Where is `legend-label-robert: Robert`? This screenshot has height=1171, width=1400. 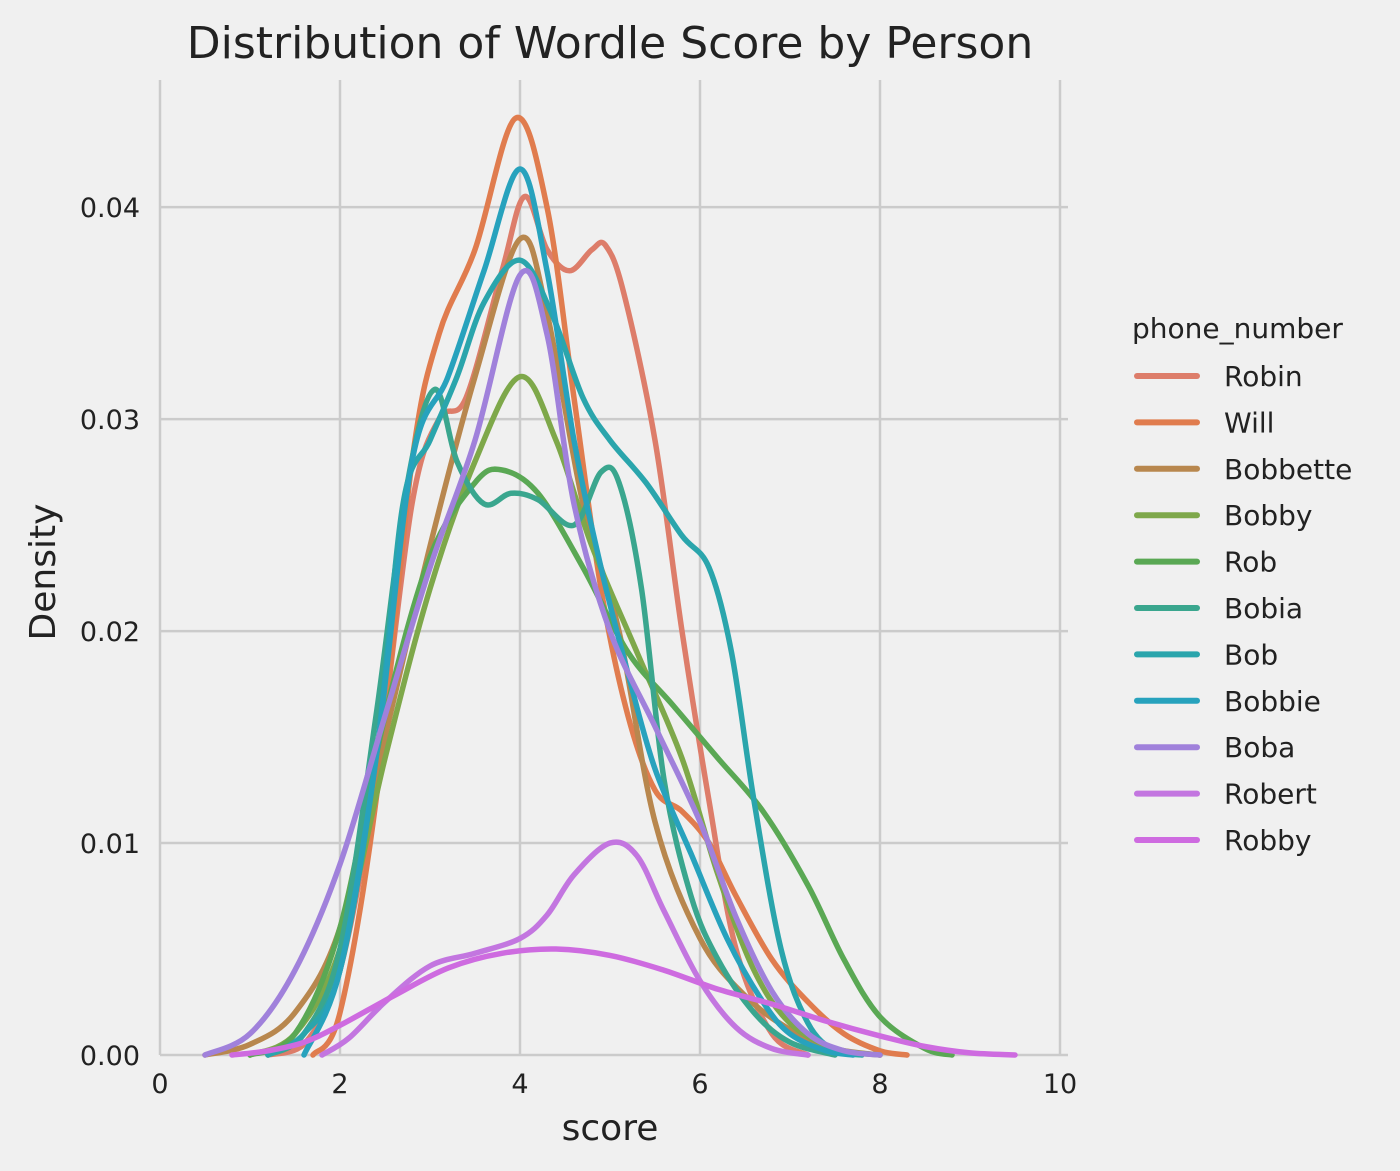
legend-label-robert: Robert is located at coordinates (1270, 794).